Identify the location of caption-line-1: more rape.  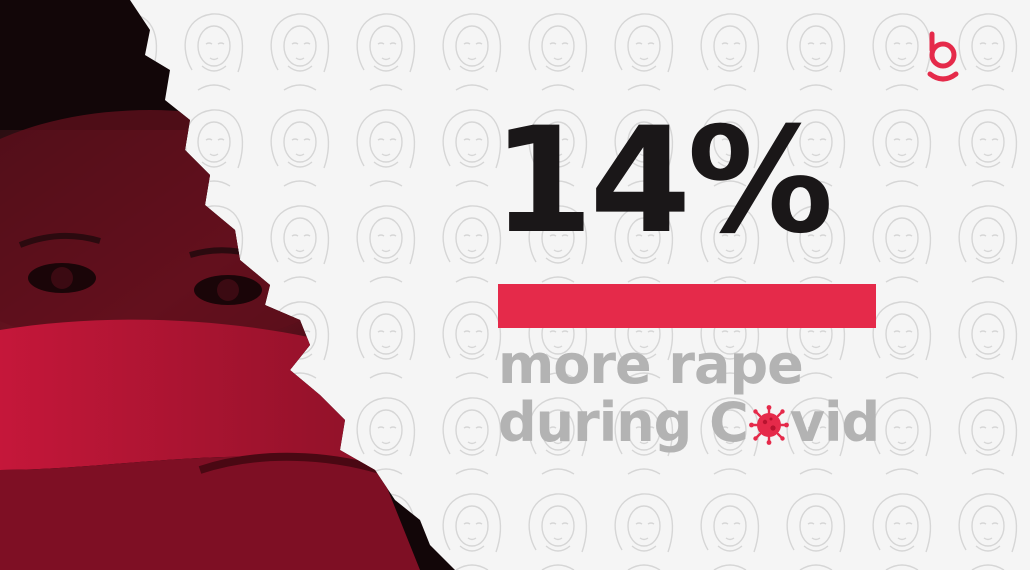
(651, 364).